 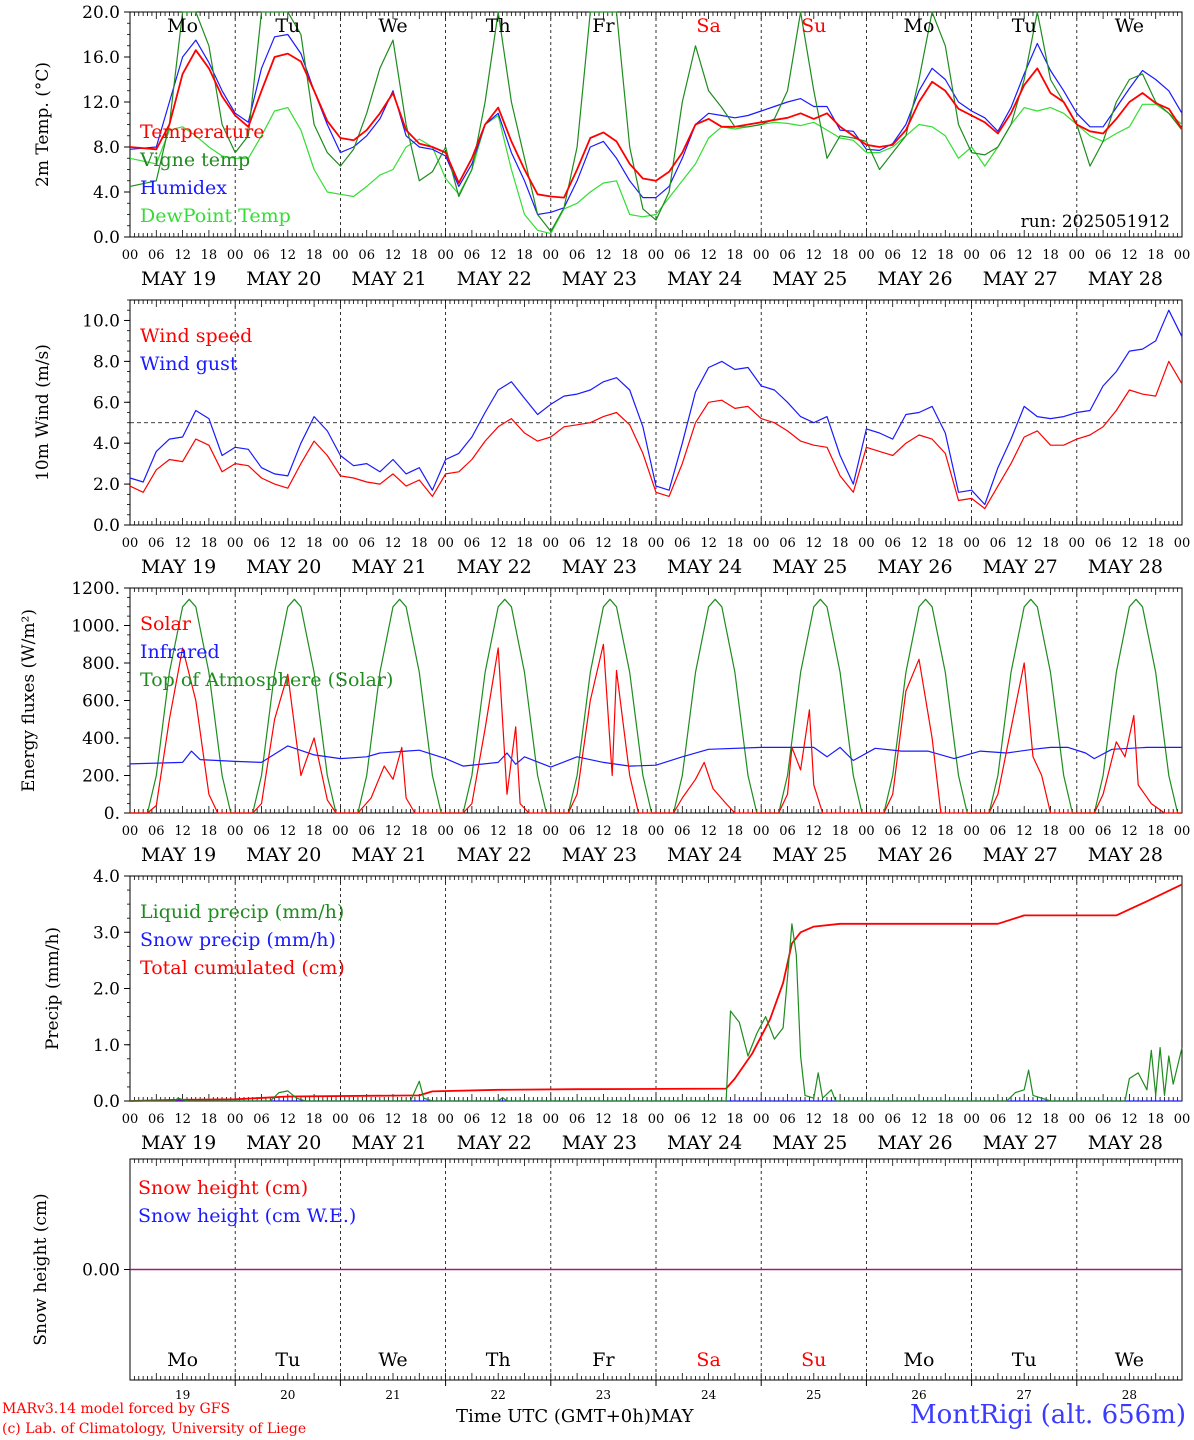 I want to click on y-tick-label: 0., so click(x=112, y=814).